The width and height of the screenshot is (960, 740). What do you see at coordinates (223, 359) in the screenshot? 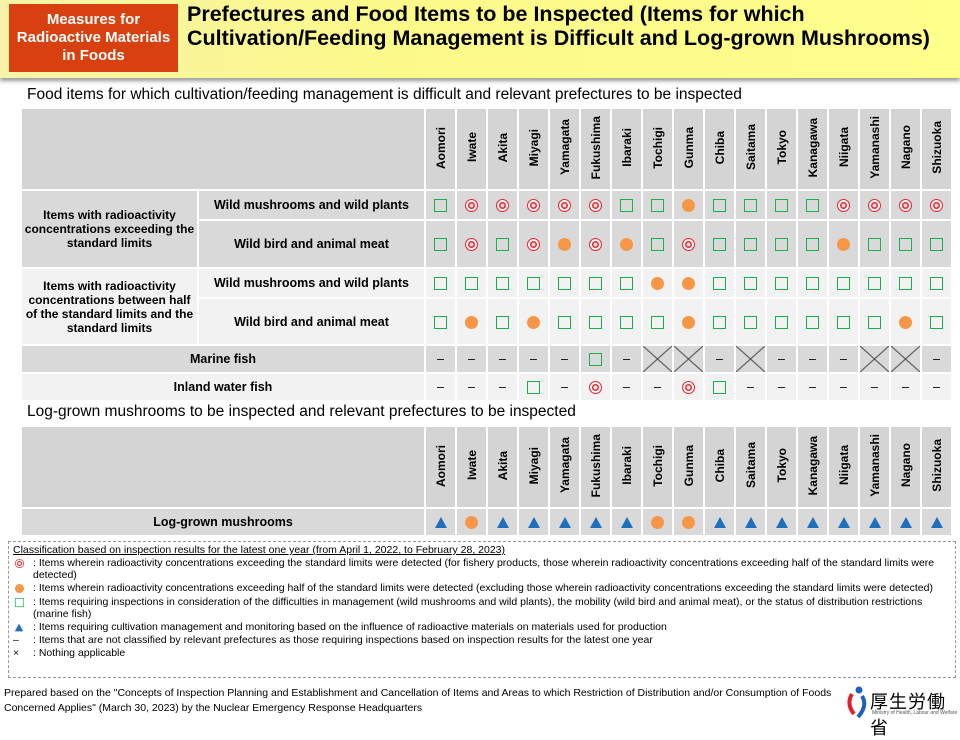
I see `row-label: Marine fish` at bounding box center [223, 359].